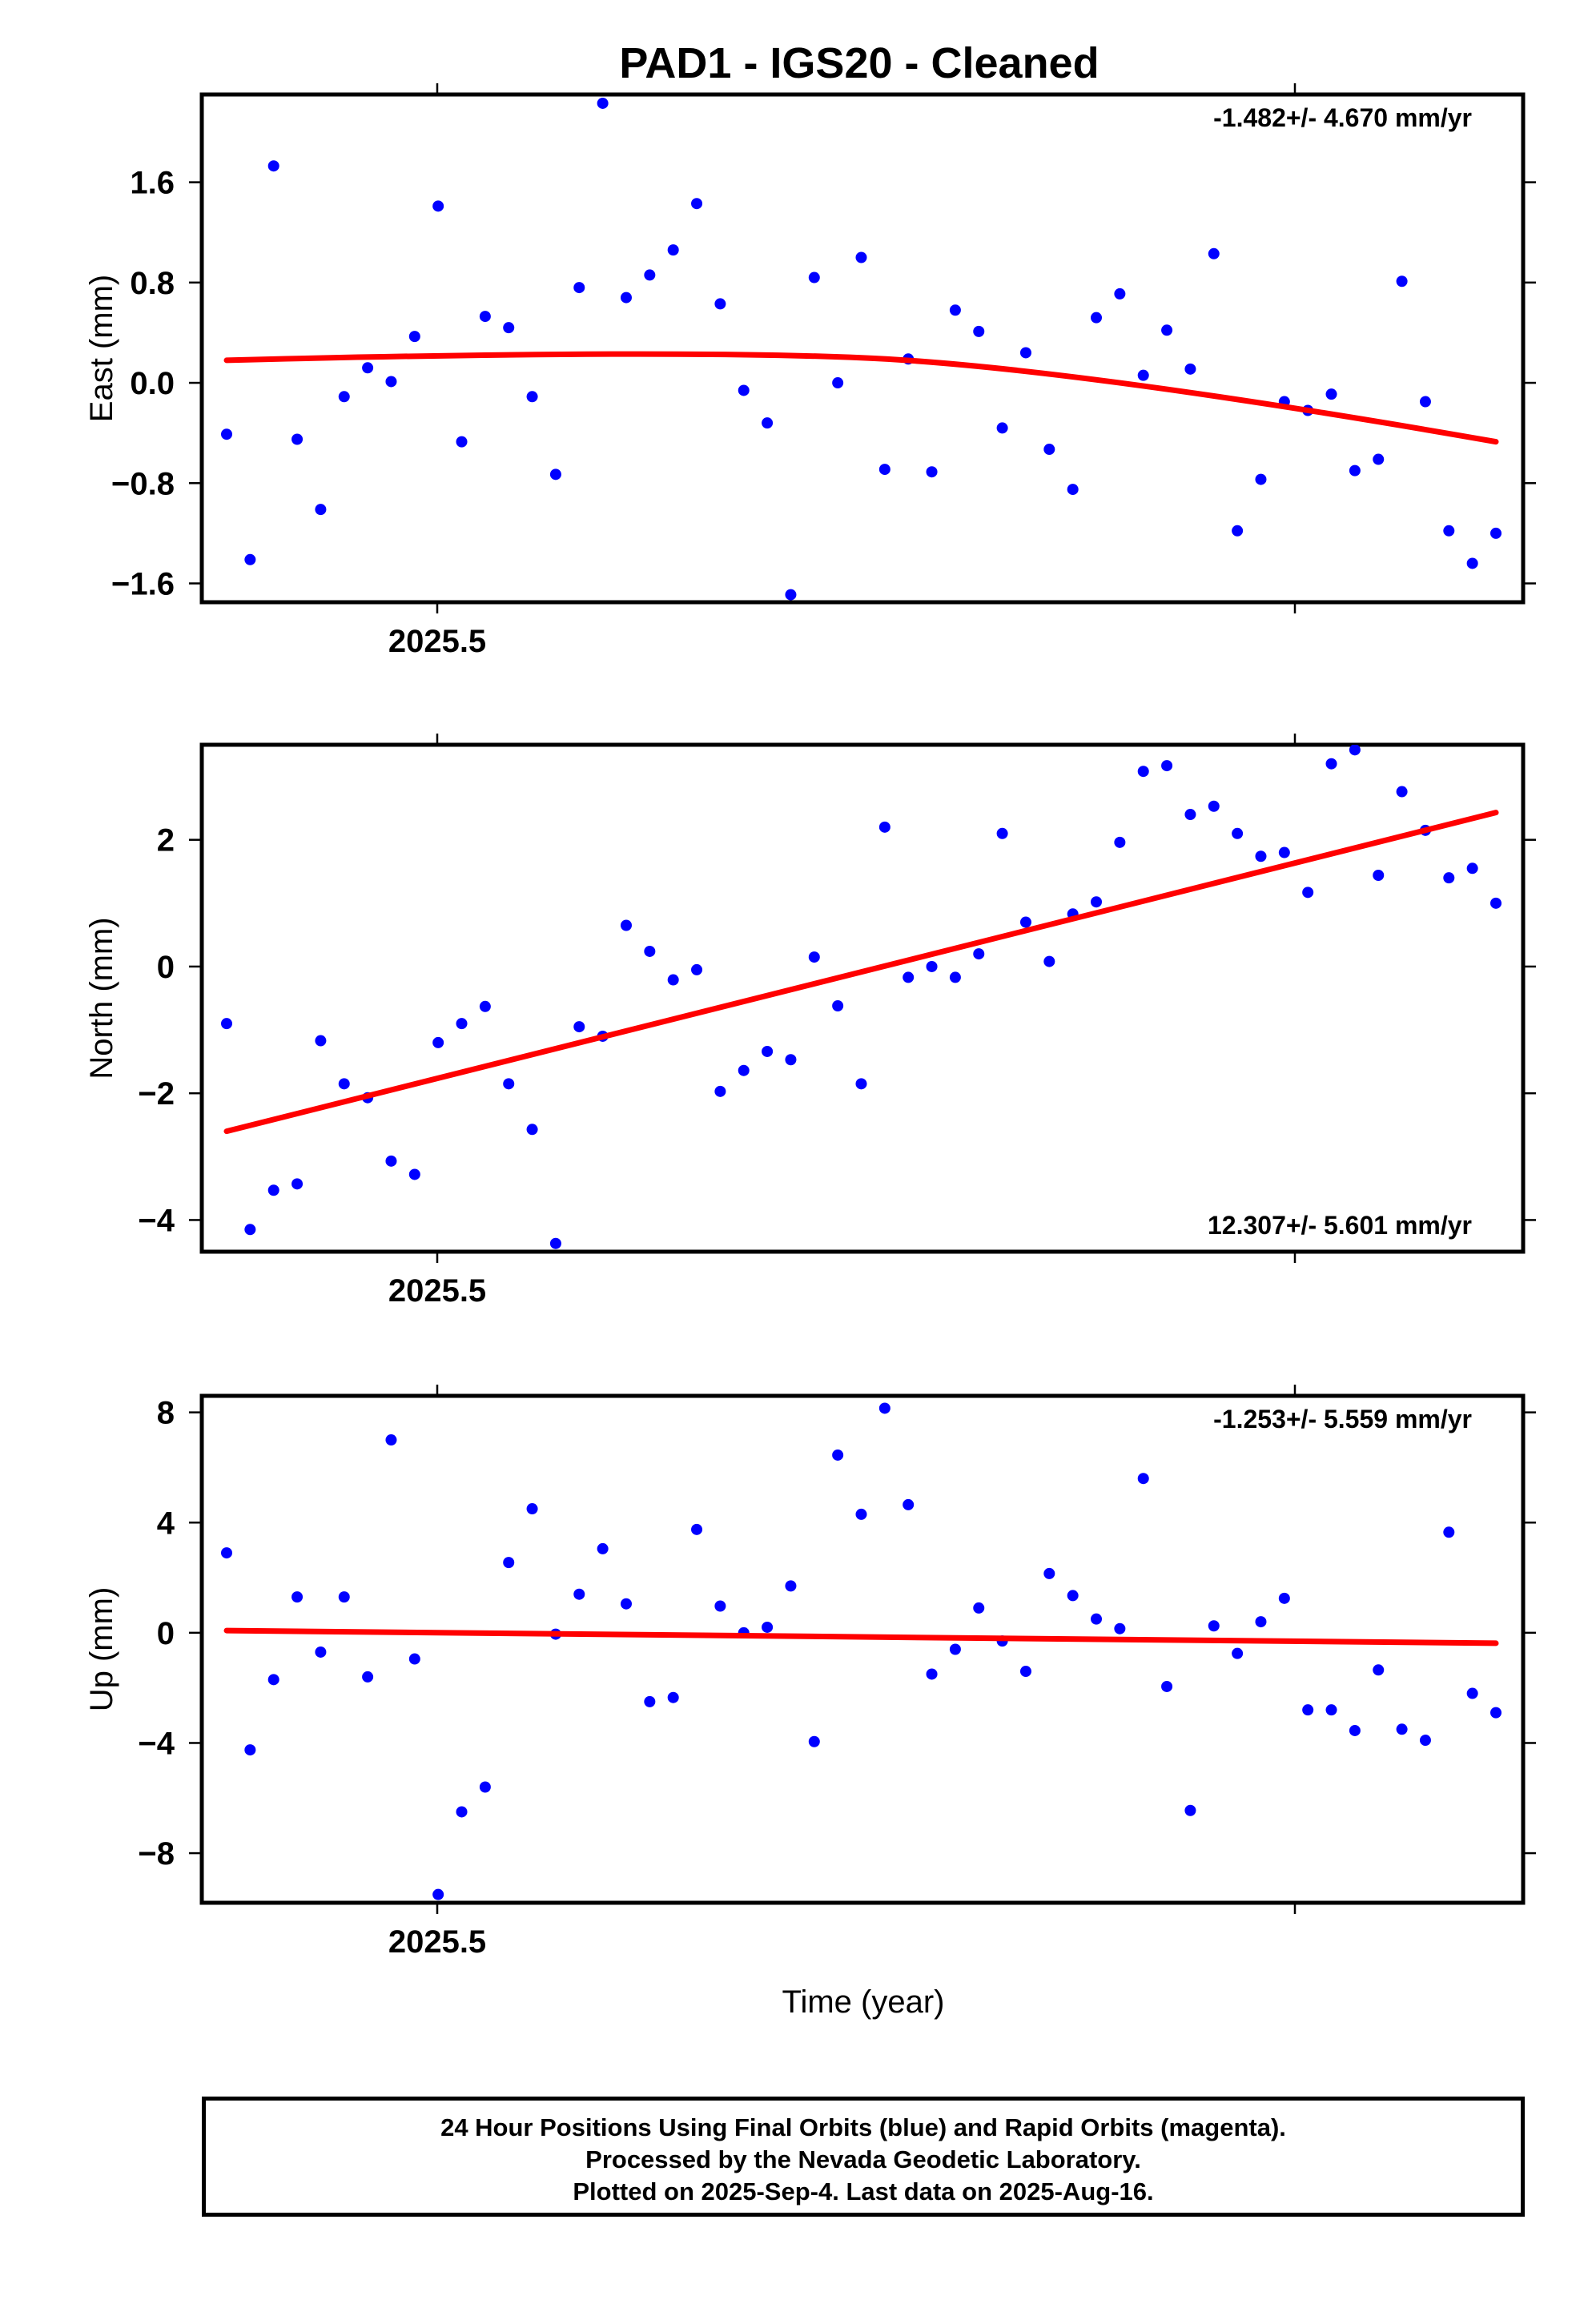 This screenshot has height=2324, width=1592. What do you see at coordinates (166, 1524) in the screenshot?
I see `y-tick-label: 4` at bounding box center [166, 1524].